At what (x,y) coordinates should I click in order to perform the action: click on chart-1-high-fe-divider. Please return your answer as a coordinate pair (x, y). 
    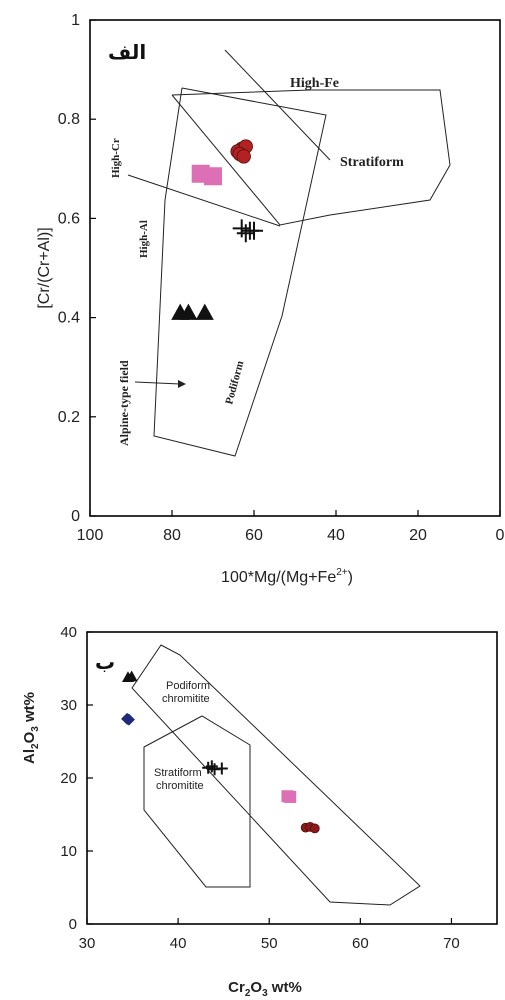
    Looking at the image, I should click on (277, 105).